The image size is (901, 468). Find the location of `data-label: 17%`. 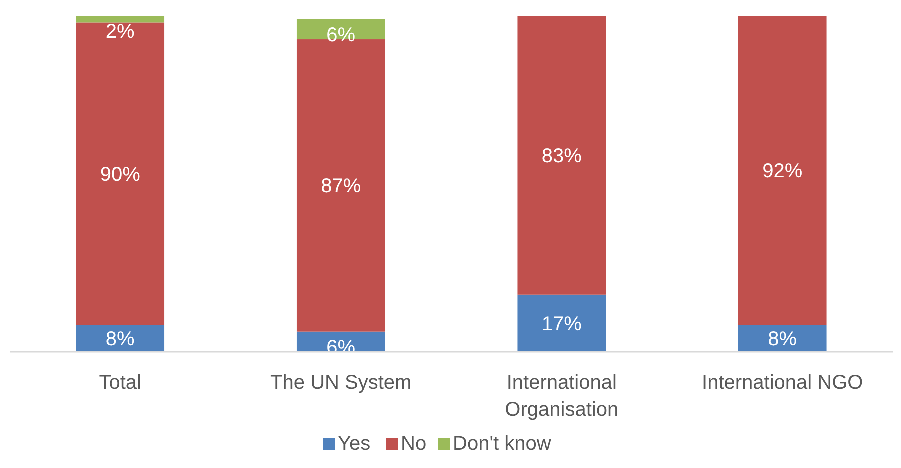

data-label: 17% is located at coordinates (562, 324).